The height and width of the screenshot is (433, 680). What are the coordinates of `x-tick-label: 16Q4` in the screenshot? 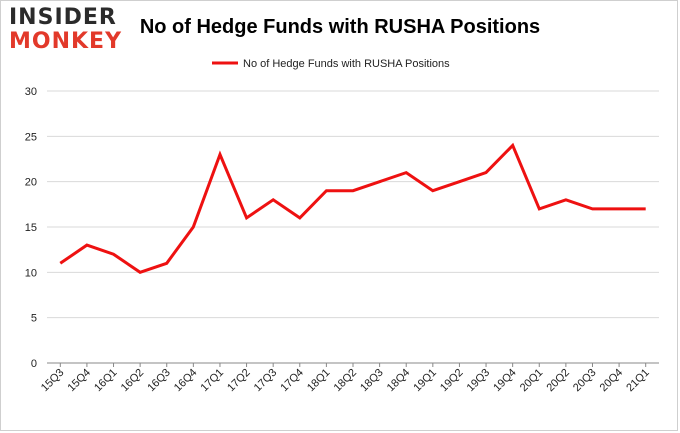 It's located at (186, 381).